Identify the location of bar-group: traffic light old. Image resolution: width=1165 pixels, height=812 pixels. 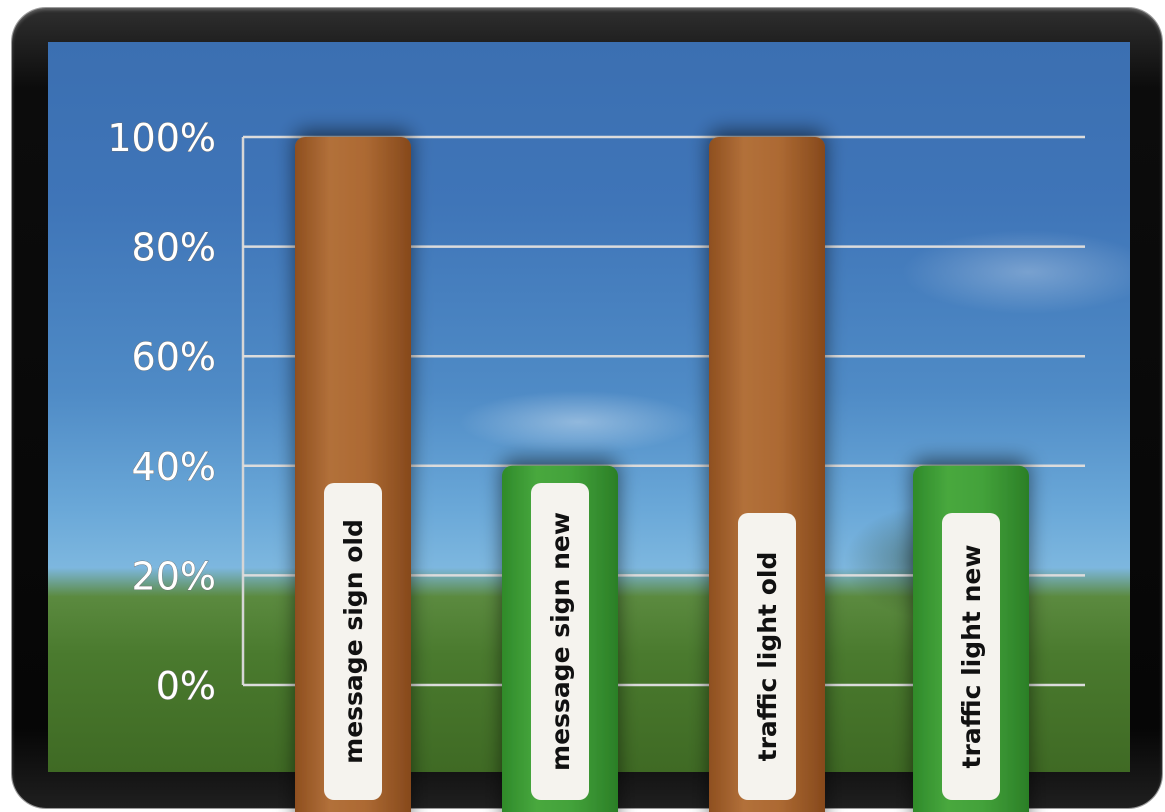
(767, 474).